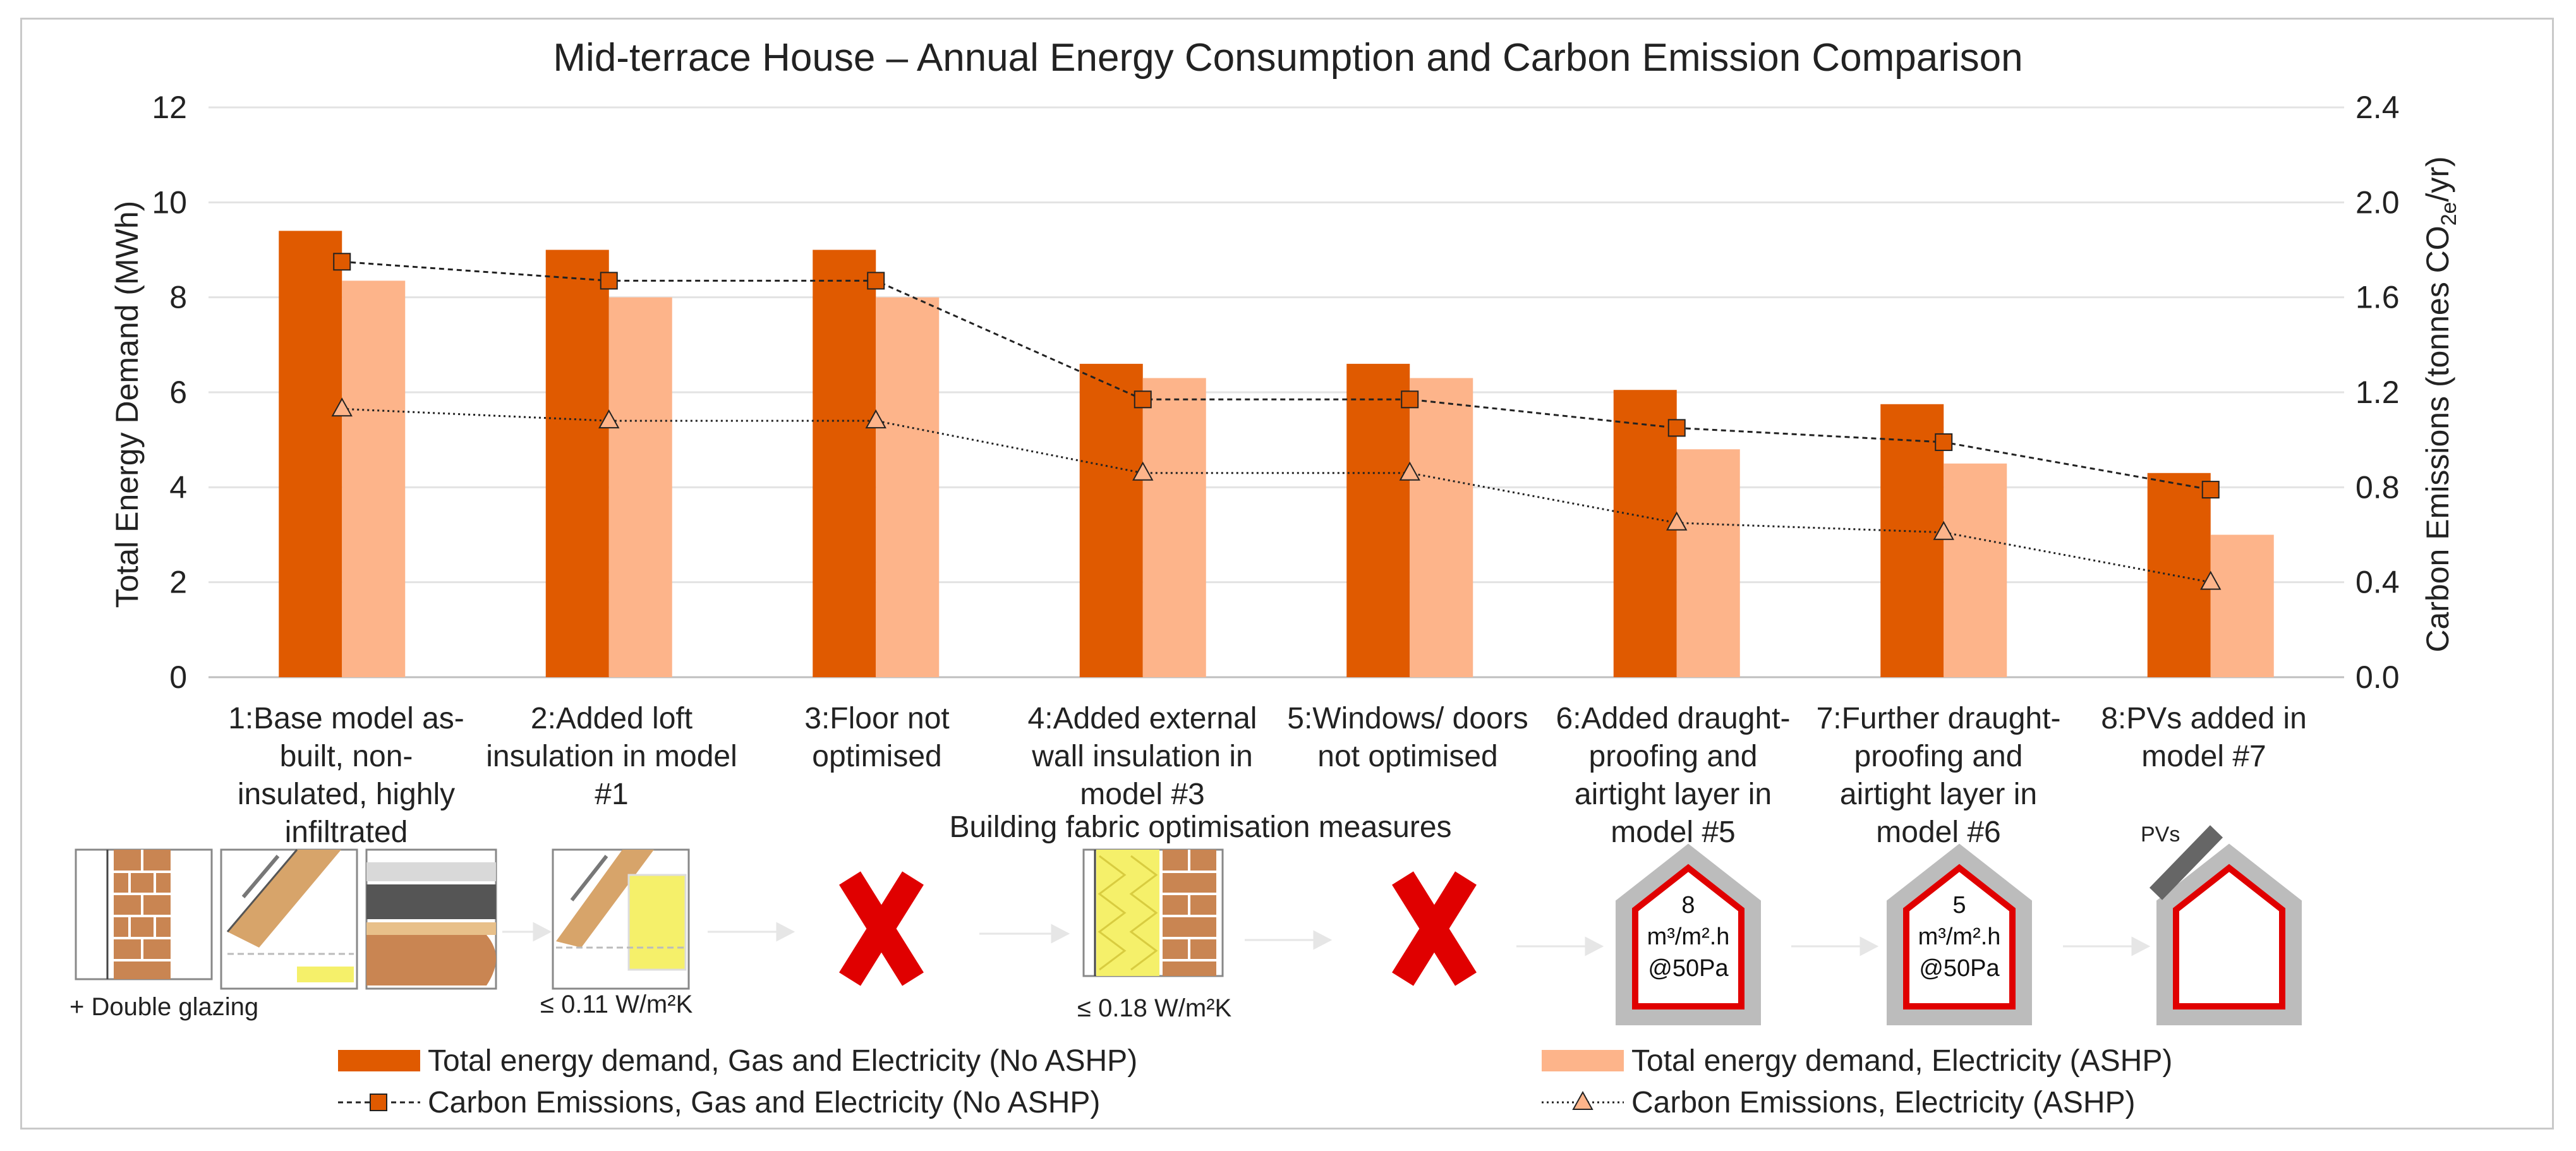 This screenshot has width=2576, height=1151. What do you see at coordinates (1154, 1008) in the screenshot?
I see `wall-u-value-label: ≤ 0.18 W/m²K` at bounding box center [1154, 1008].